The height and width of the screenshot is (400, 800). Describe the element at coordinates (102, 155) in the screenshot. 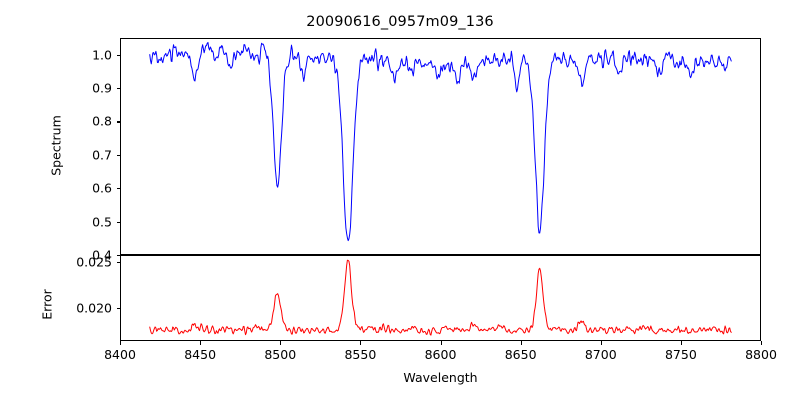

I see `spectrum-y-tick-label: 0.7` at that location.